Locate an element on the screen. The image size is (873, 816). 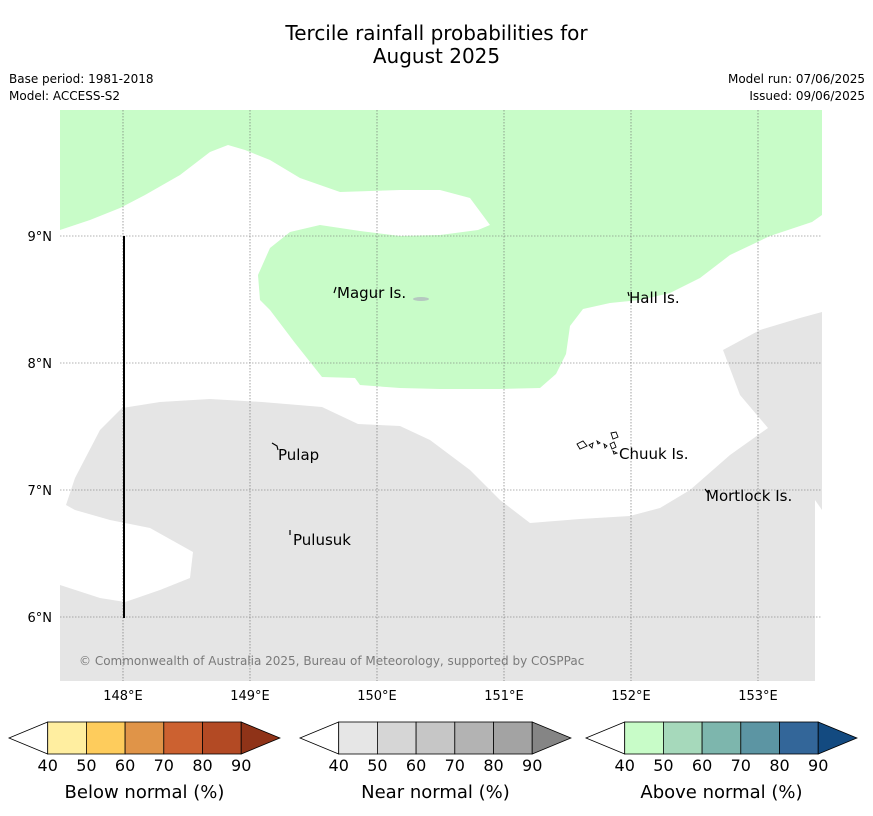
lat-label-9: 9°N is located at coordinates (40, 237).